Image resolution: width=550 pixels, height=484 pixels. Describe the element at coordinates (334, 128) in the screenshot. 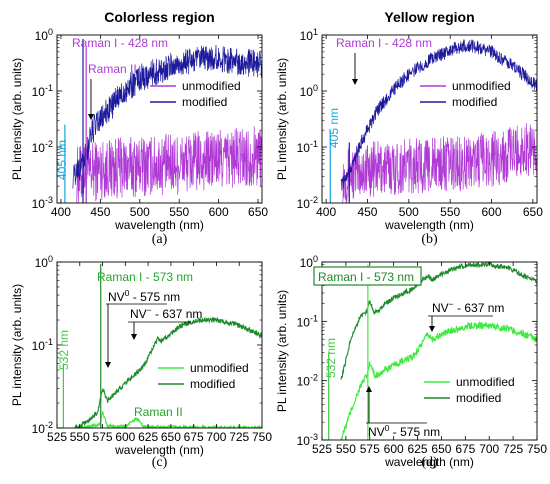

I see `annotation-laser: 405 nm` at that location.